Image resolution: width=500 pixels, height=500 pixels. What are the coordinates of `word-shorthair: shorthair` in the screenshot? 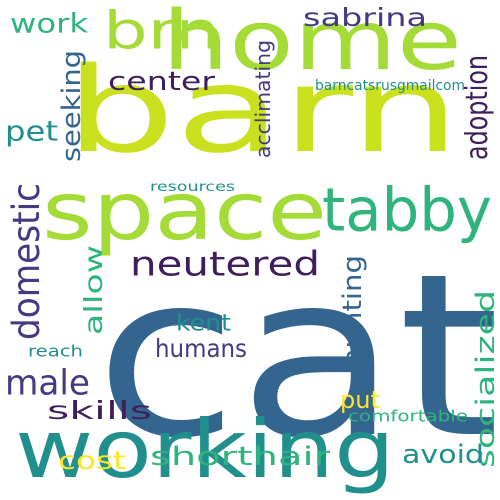 It's located at (240, 456).